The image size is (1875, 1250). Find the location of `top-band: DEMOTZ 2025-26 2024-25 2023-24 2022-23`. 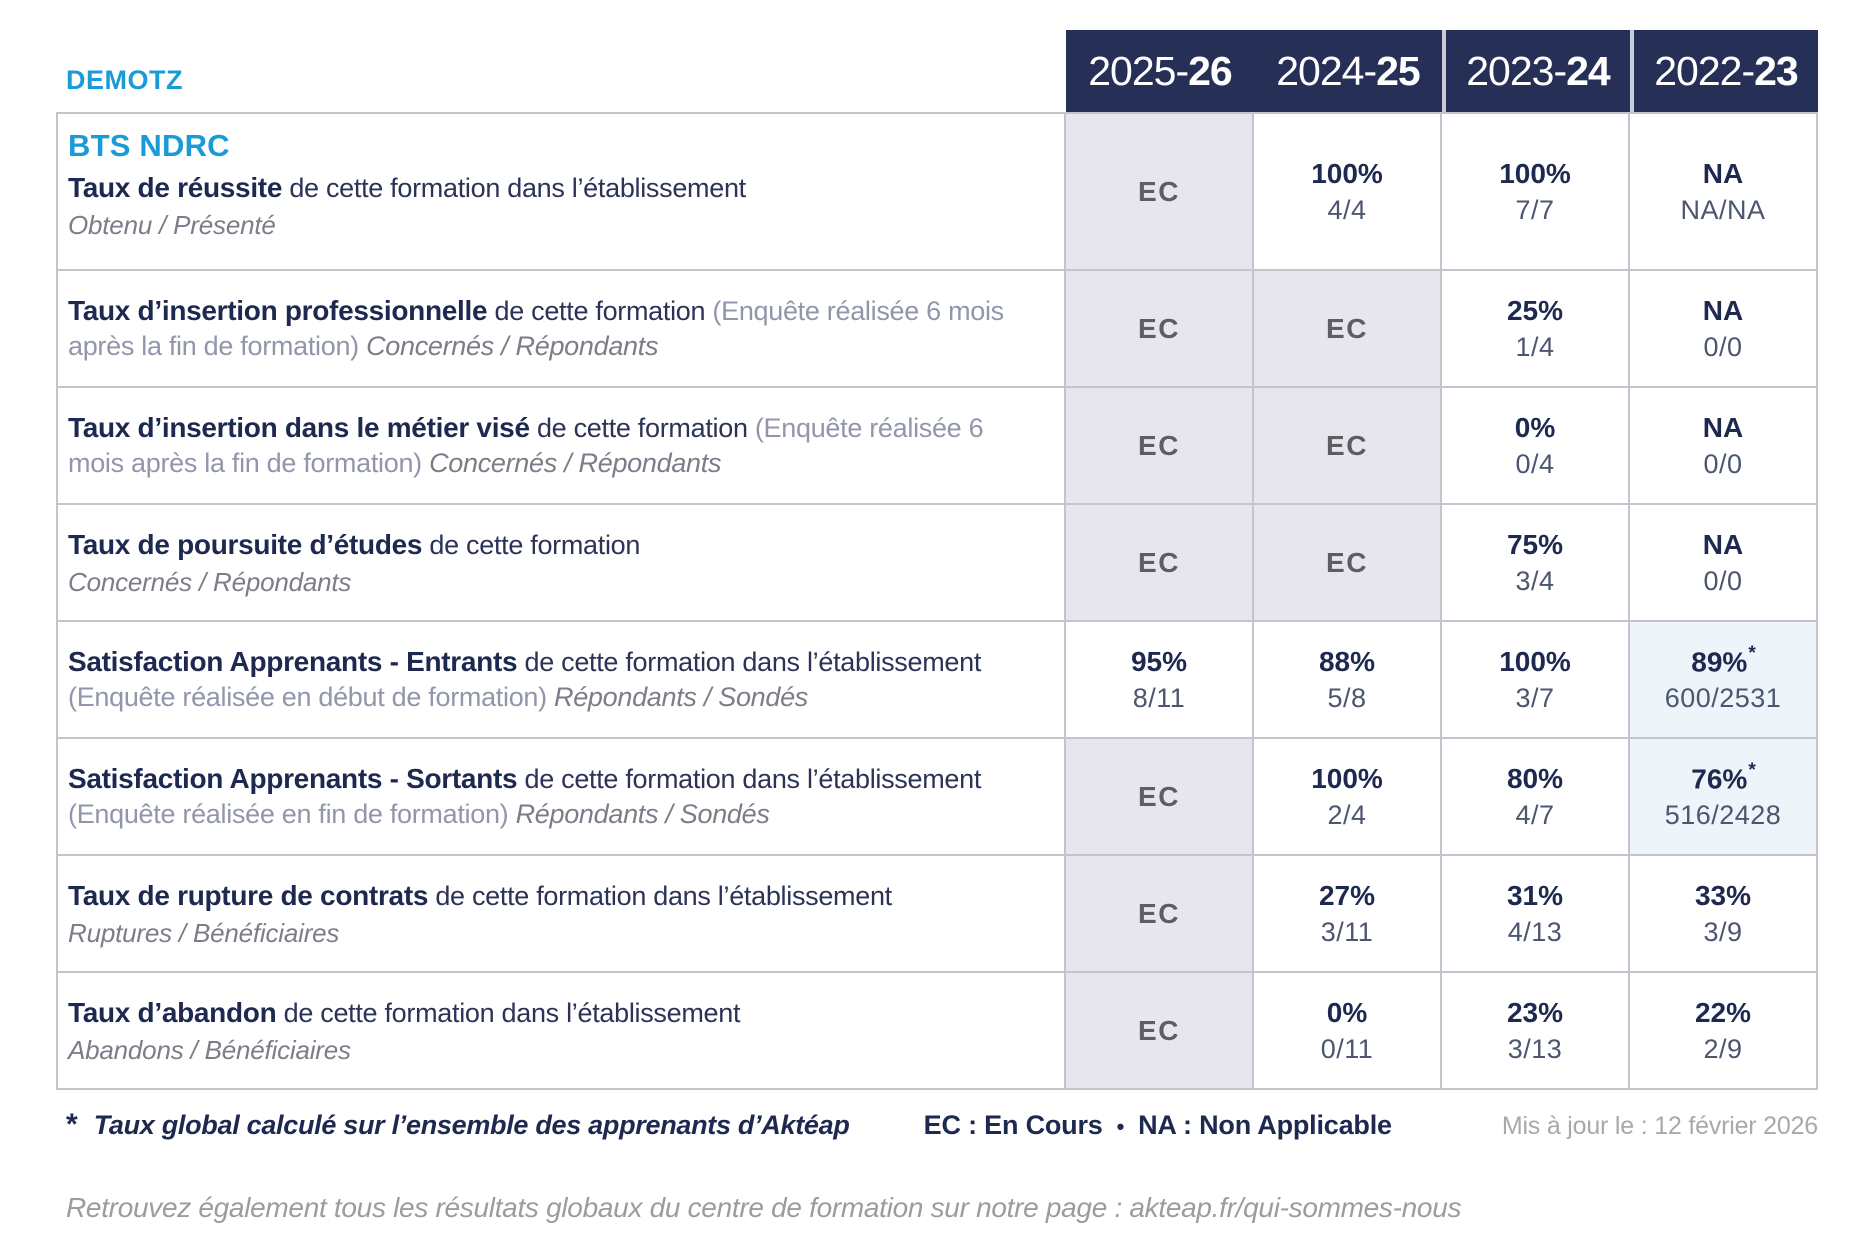

top-band: DEMOTZ 2025-26 2024-25 2023-24 2022-23 is located at coordinates (937, 71).